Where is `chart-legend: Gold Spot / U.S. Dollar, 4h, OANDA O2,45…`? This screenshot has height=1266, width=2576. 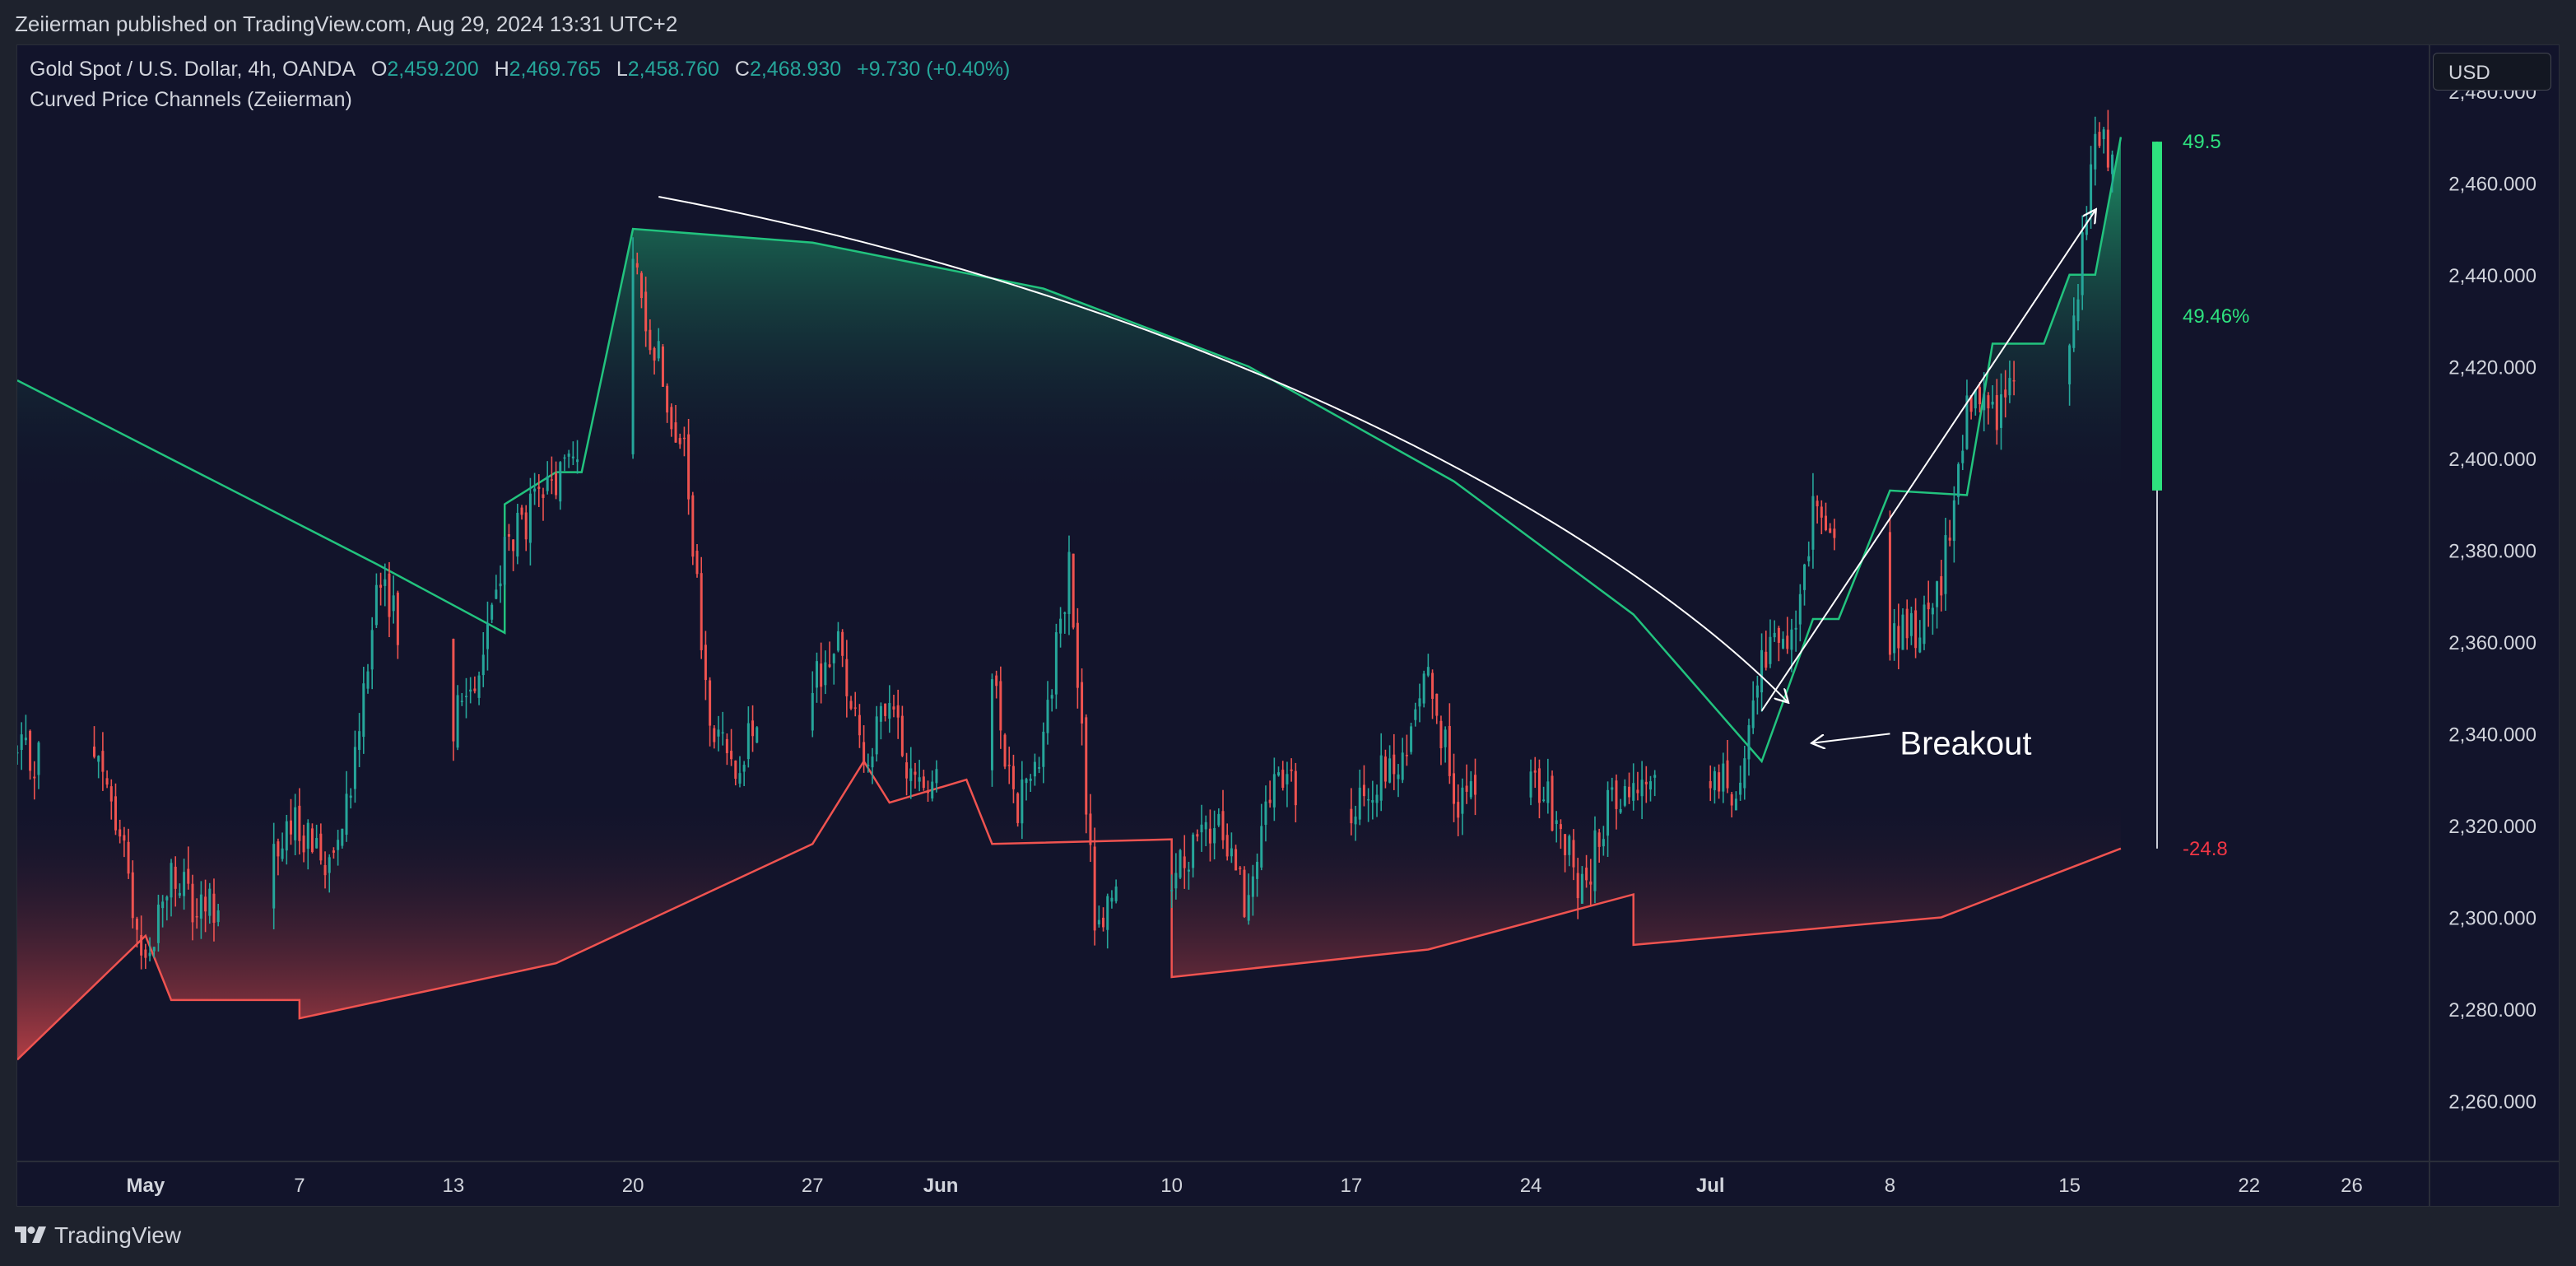
chart-legend: Gold Spot / U.S. Dollar, 4h, OANDA O2,45… is located at coordinates (520, 85).